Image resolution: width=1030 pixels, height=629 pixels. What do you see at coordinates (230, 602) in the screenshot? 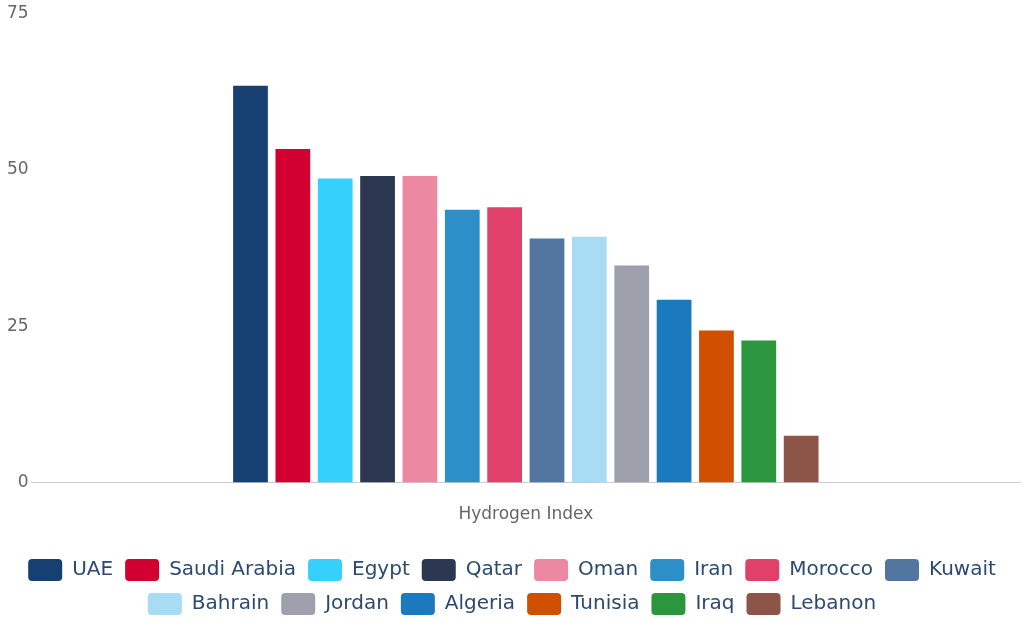
I see `legend-label: Bahrain` at bounding box center [230, 602].